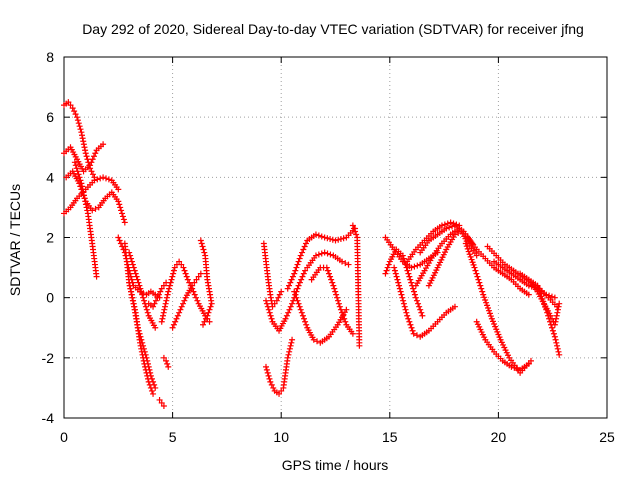  Describe the element at coordinates (356, 285) in the screenshot. I see `series-arc-w` at that location.